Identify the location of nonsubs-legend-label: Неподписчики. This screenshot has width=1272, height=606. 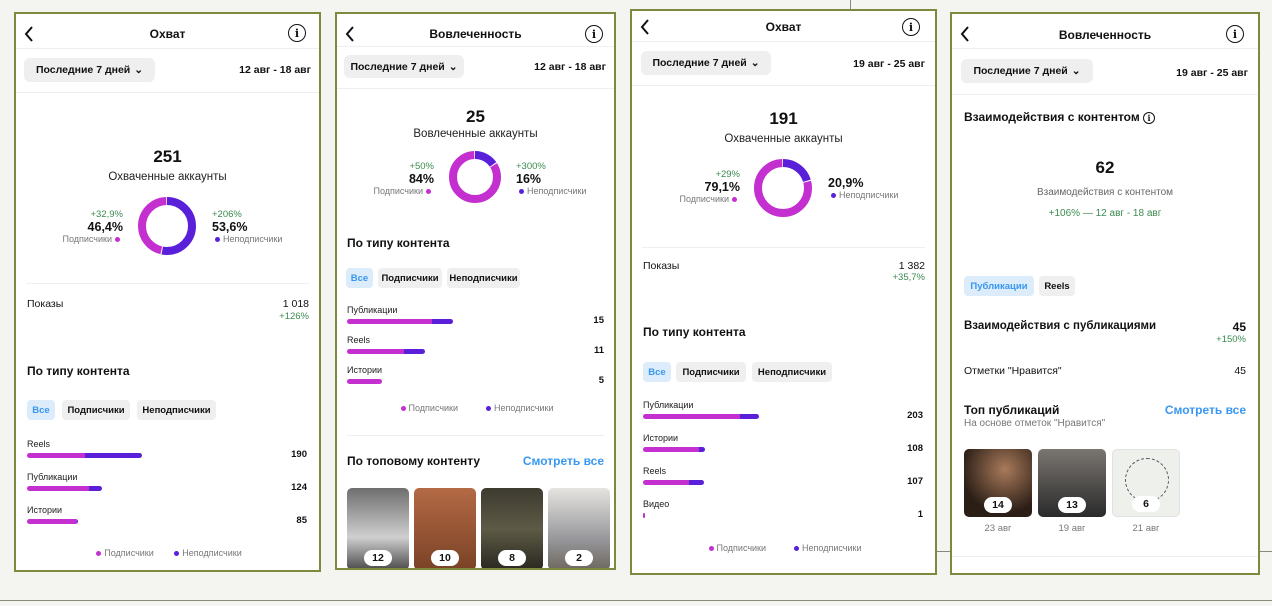
(253, 239).